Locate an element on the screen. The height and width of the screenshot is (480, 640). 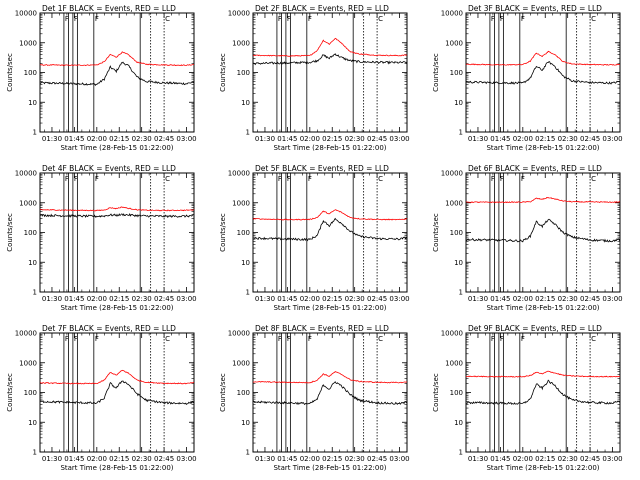
plot-title: Det 7F BLACK = Events, RED = LLD is located at coordinates (109, 328).